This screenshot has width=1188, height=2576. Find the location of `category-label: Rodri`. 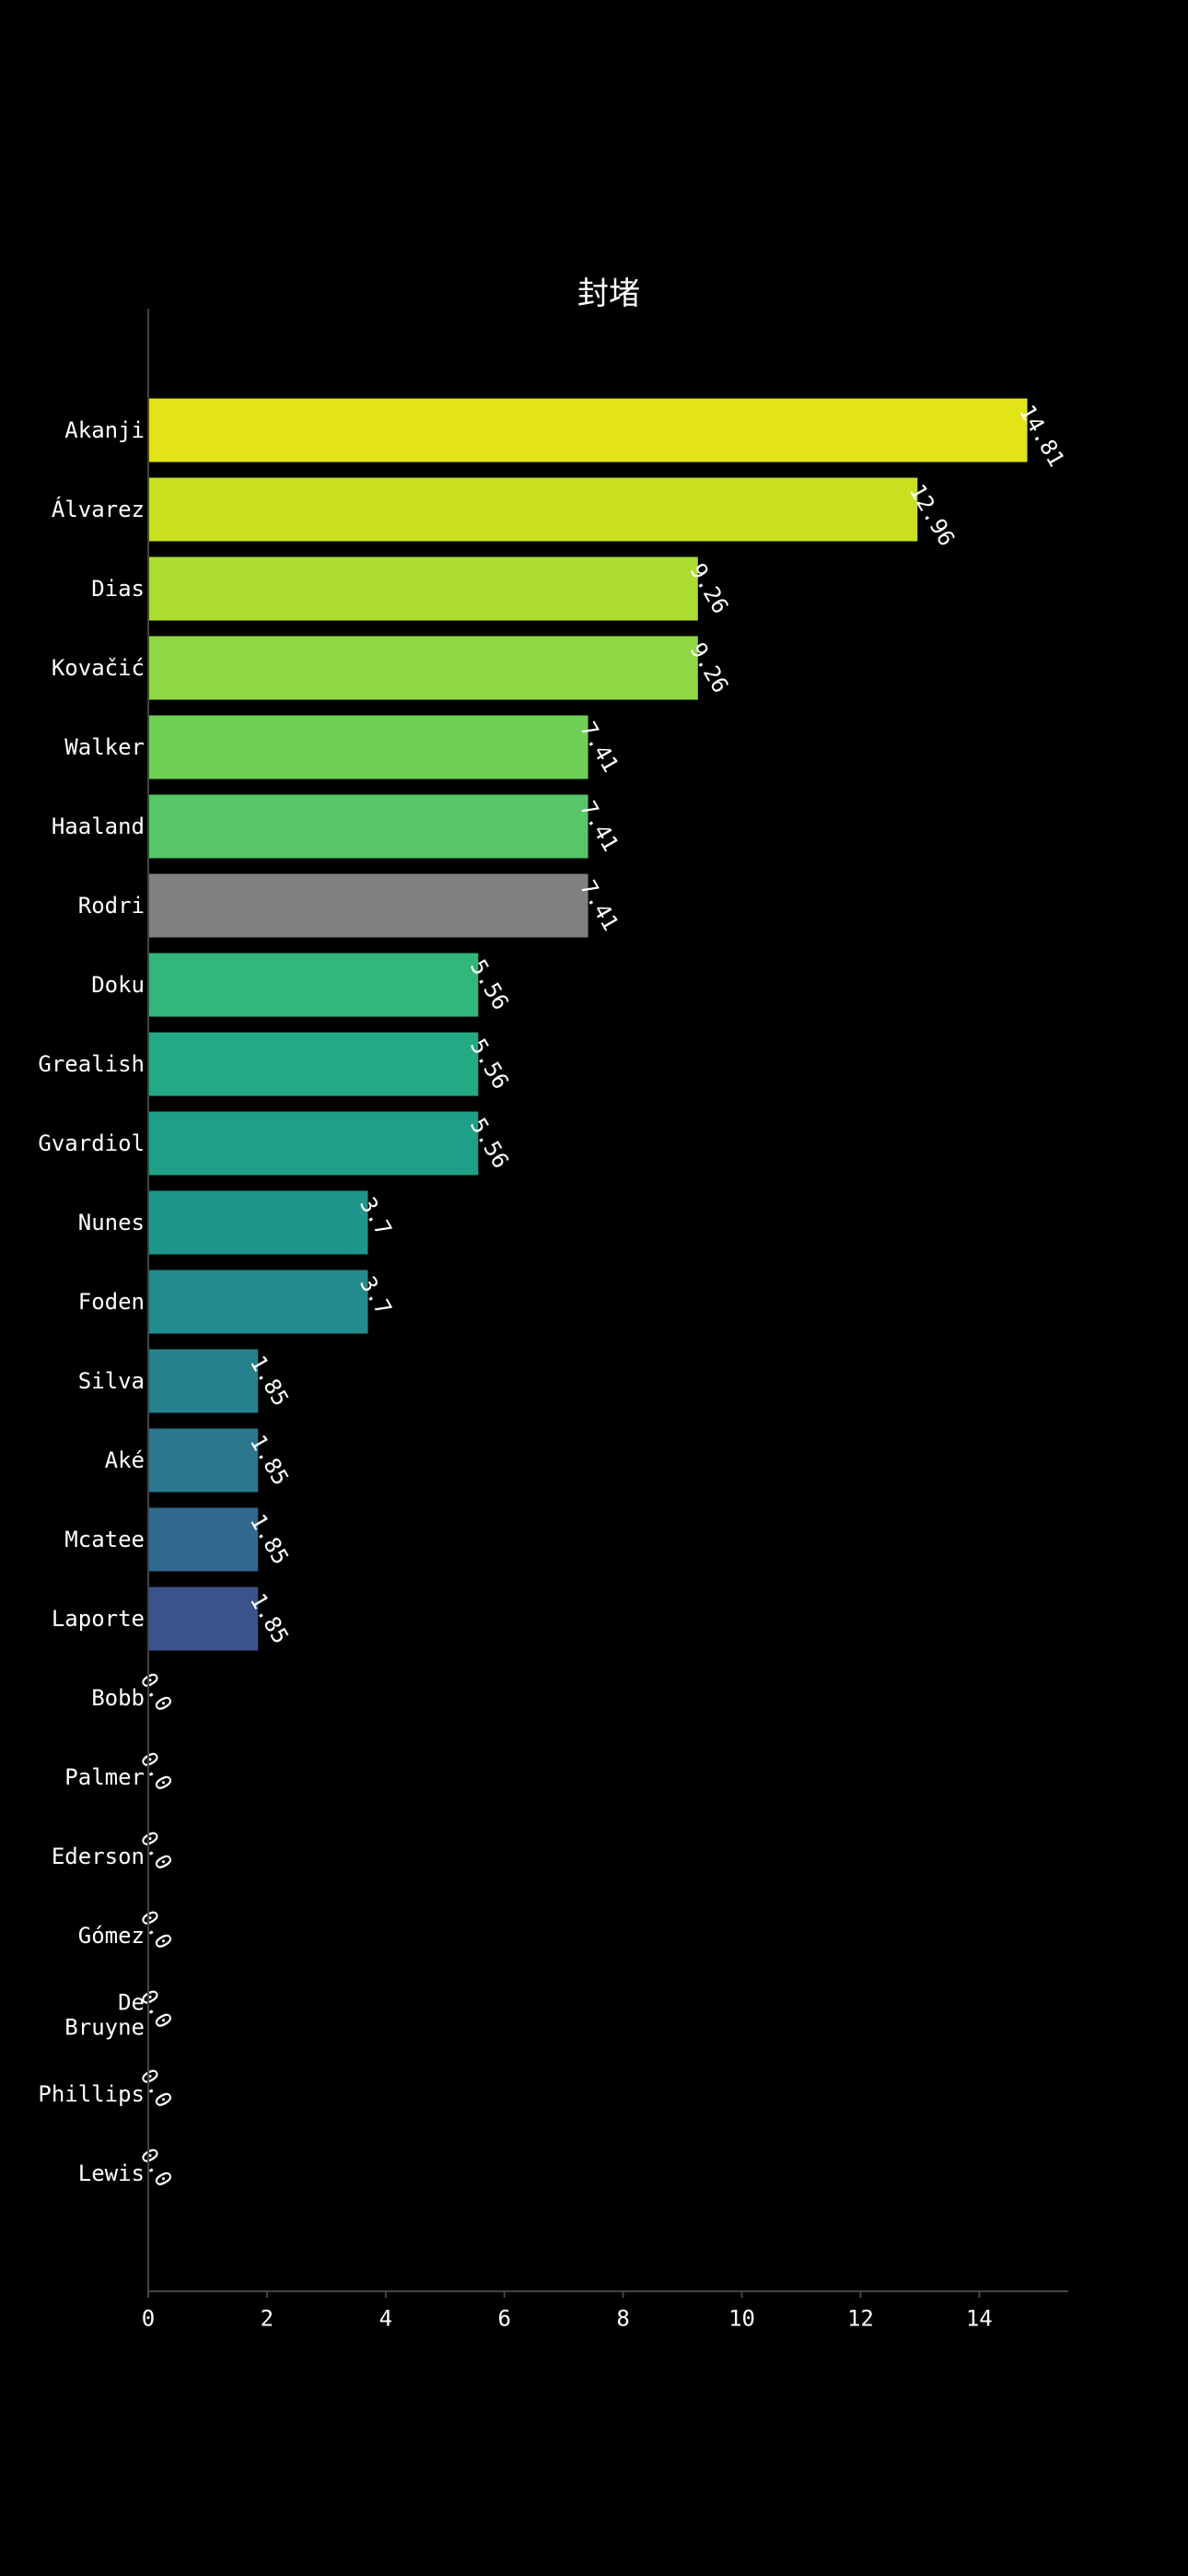

category-label: Rodri is located at coordinates (111, 906).